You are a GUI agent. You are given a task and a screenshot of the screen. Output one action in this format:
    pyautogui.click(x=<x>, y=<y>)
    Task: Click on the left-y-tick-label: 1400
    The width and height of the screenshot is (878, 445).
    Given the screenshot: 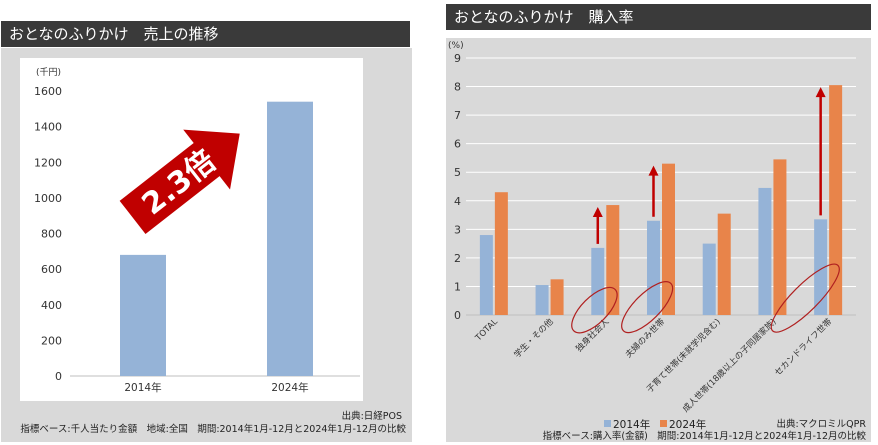 What is the action you would take?
    pyautogui.click(x=48, y=127)
    